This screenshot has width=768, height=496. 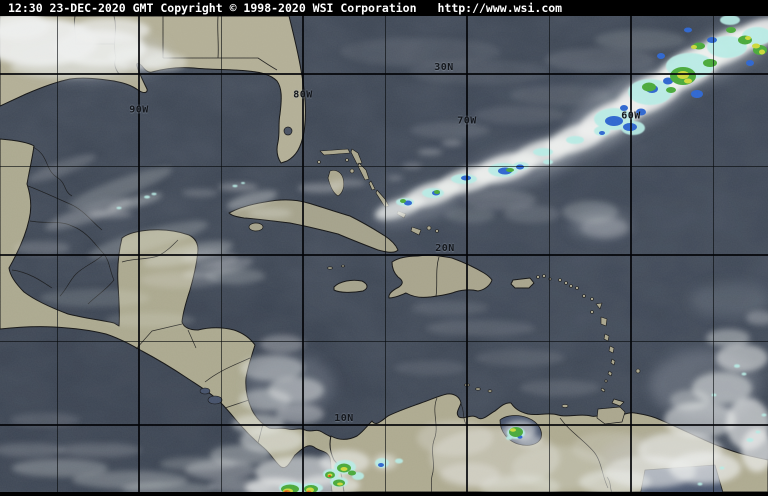 I want to click on copyright-text: Copyright © 1998-2020 WSI Corporation, so click(x=288, y=8).